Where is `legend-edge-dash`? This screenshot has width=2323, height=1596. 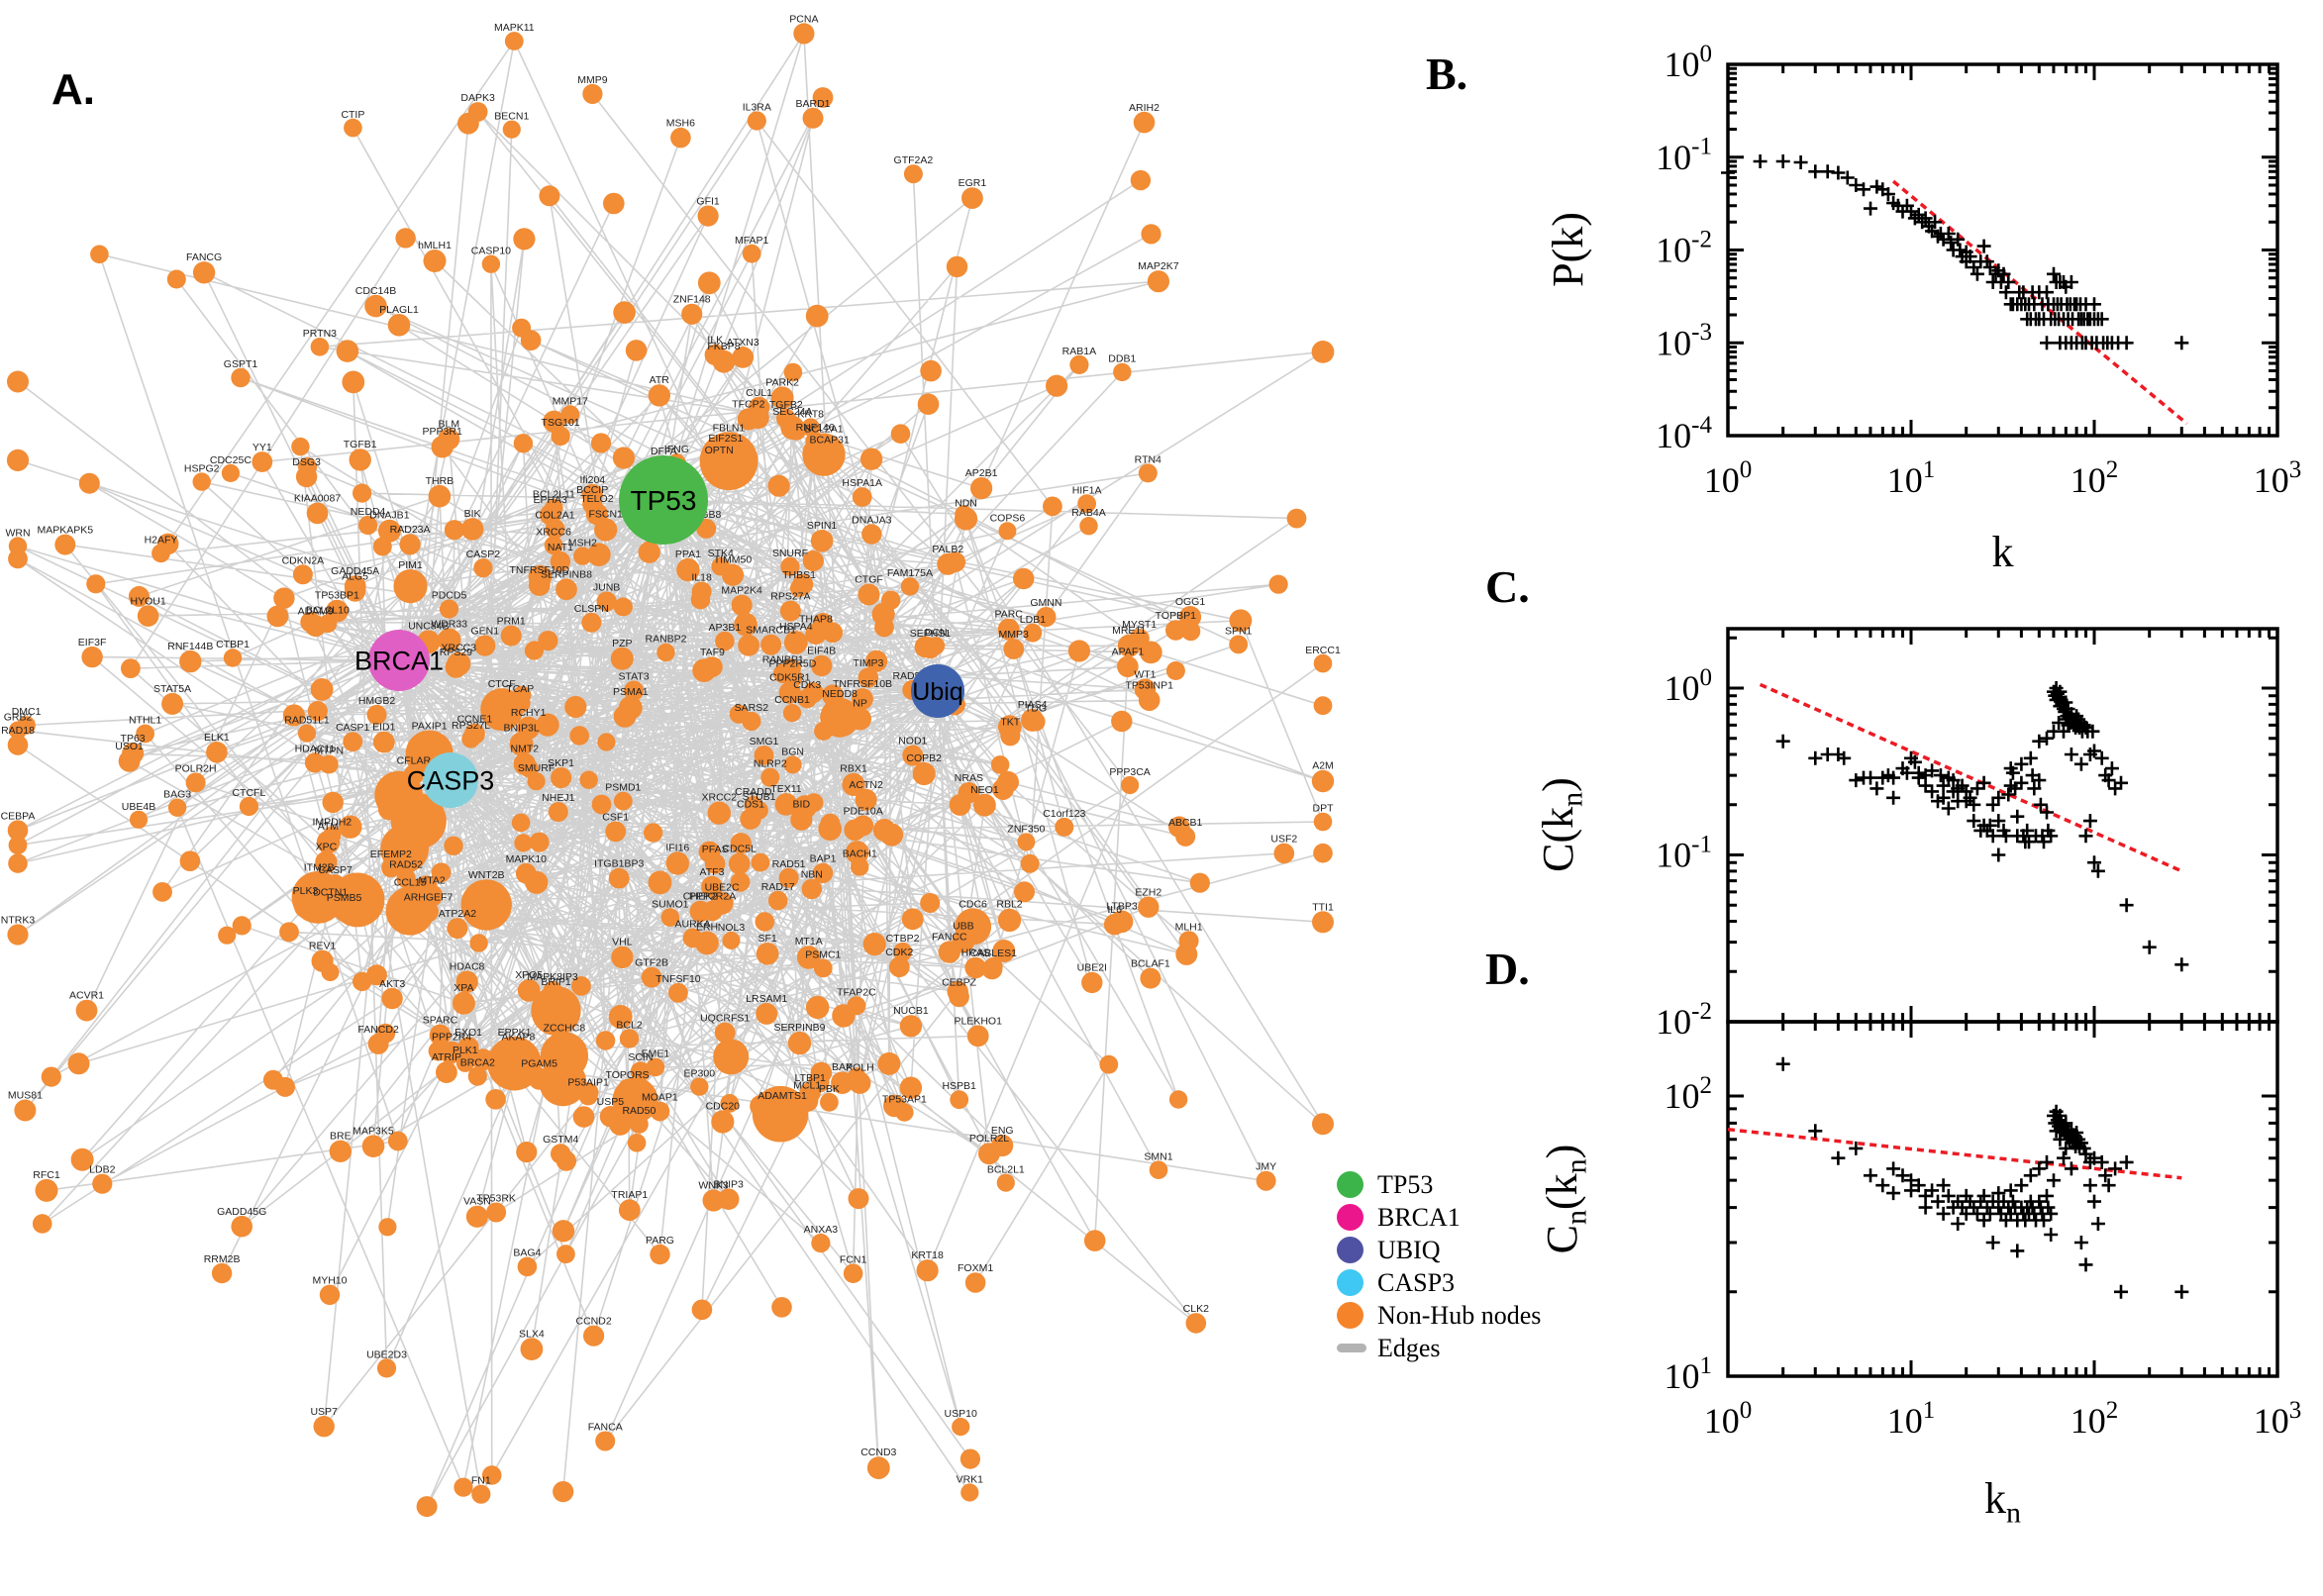
legend-edge-dash is located at coordinates (1351, 1348).